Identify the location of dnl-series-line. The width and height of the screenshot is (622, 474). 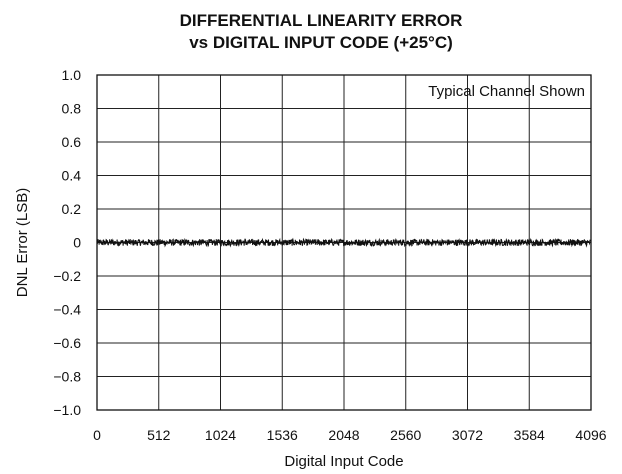
(344, 242).